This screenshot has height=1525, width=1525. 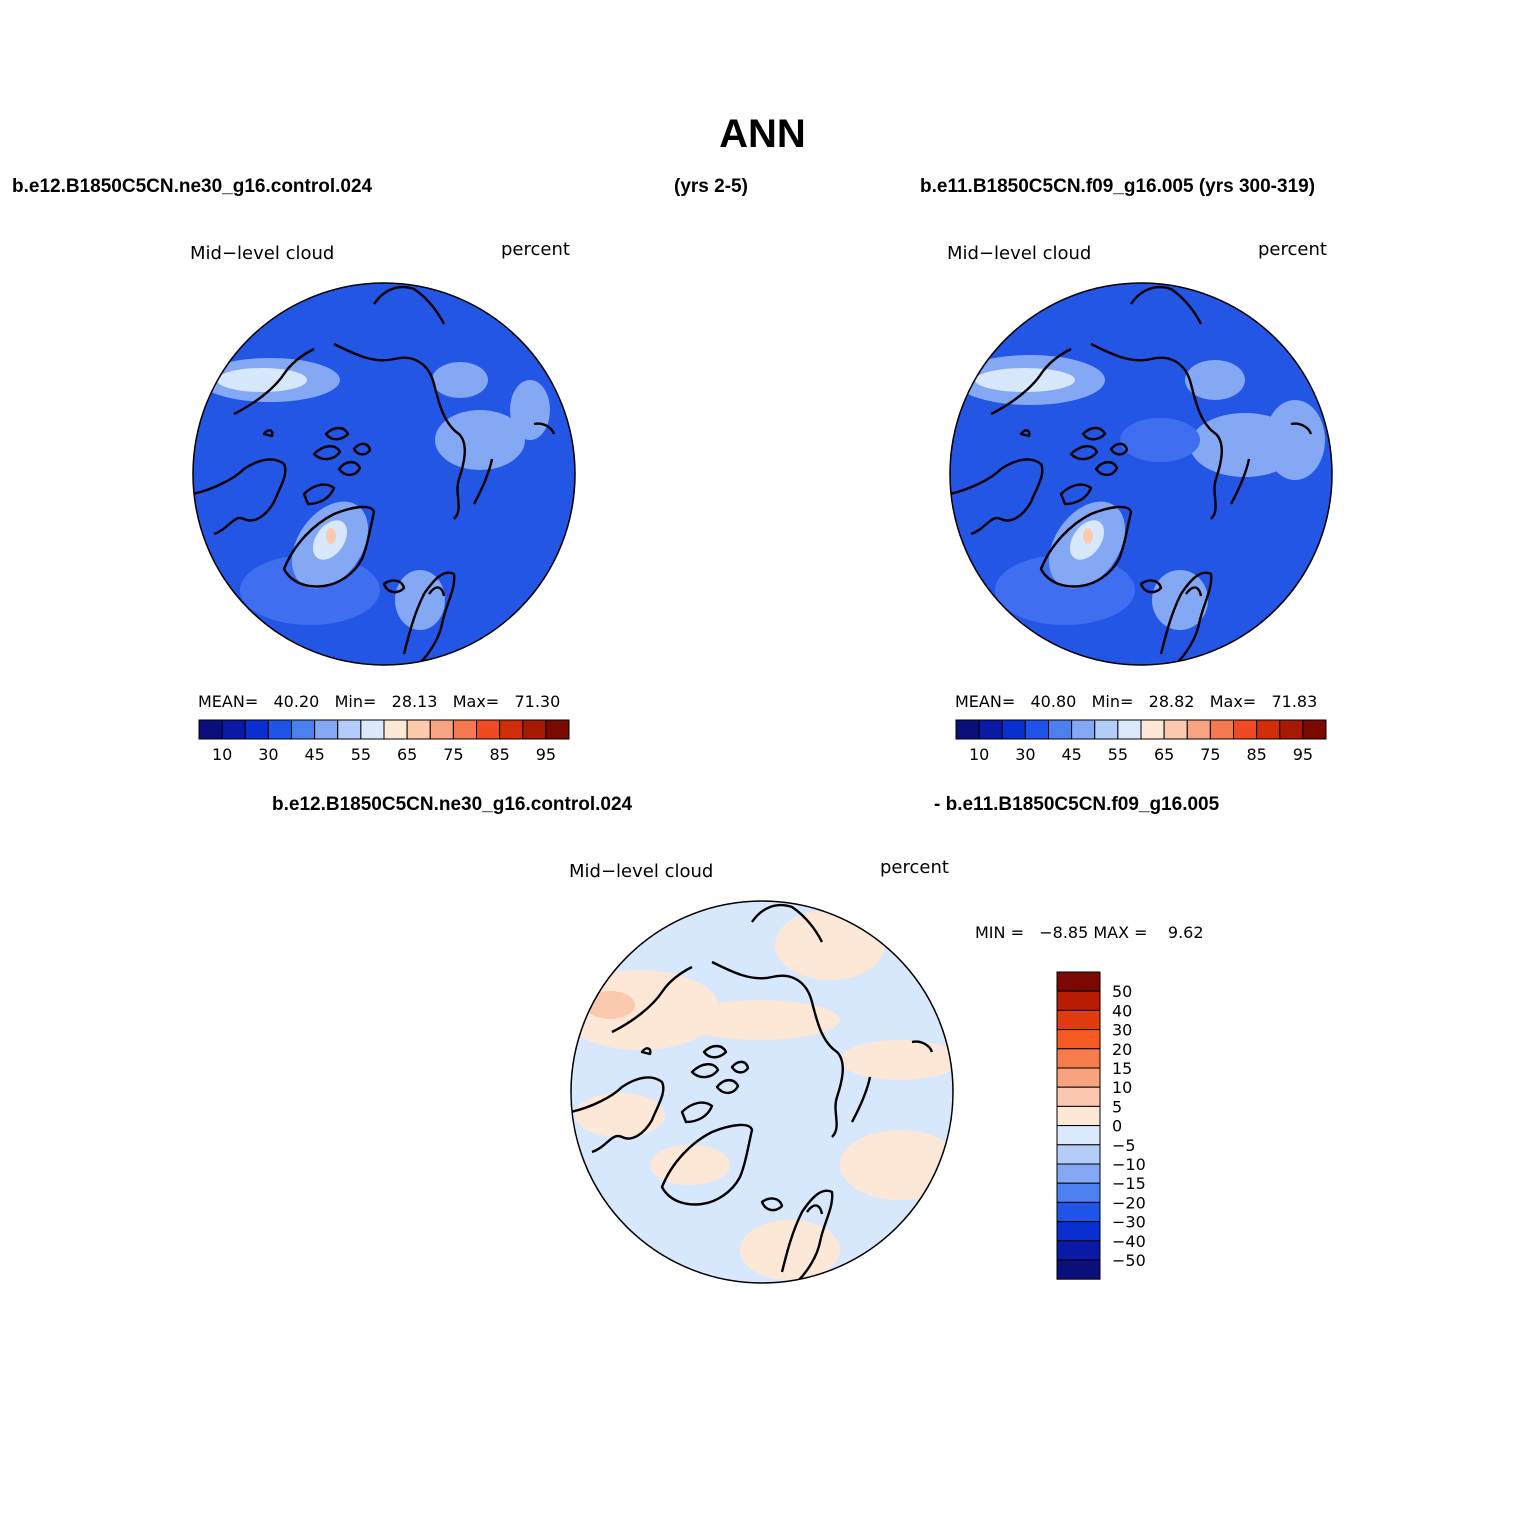 I want to click on panel3-stats: MIN = −8.85 MAX = 9.62, so click(x=1089, y=932).